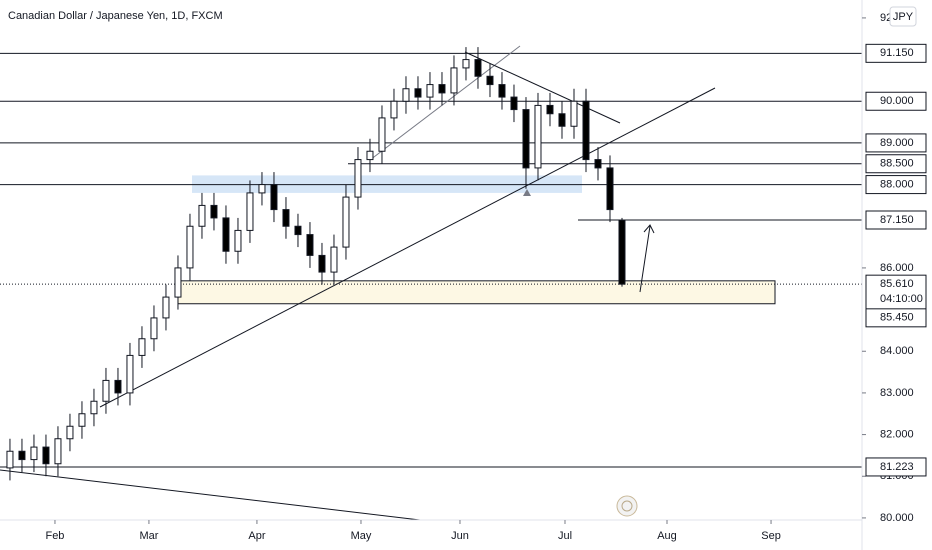  Describe the element at coordinates (565, 536) in the screenshot. I see `x-tick-label: Jul` at that location.